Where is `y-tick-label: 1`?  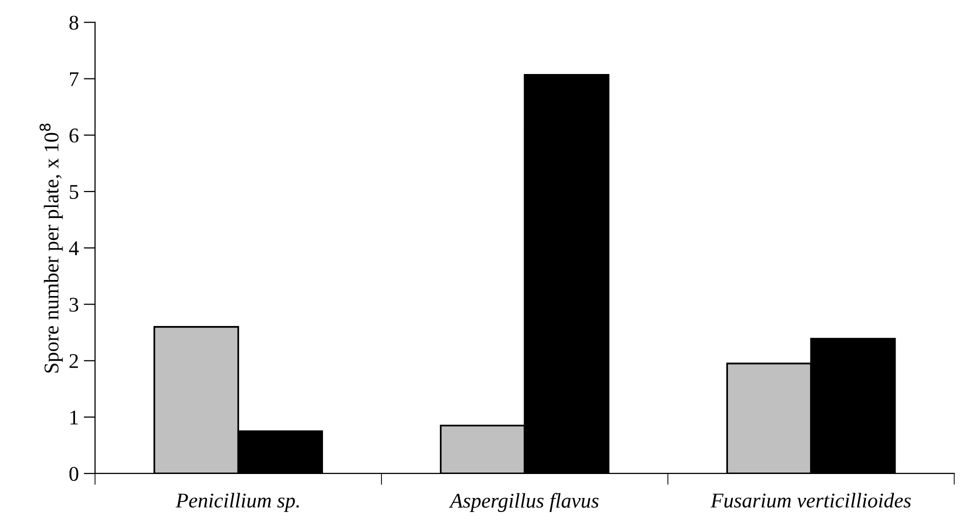 y-tick-label: 1 is located at coordinates (74, 417).